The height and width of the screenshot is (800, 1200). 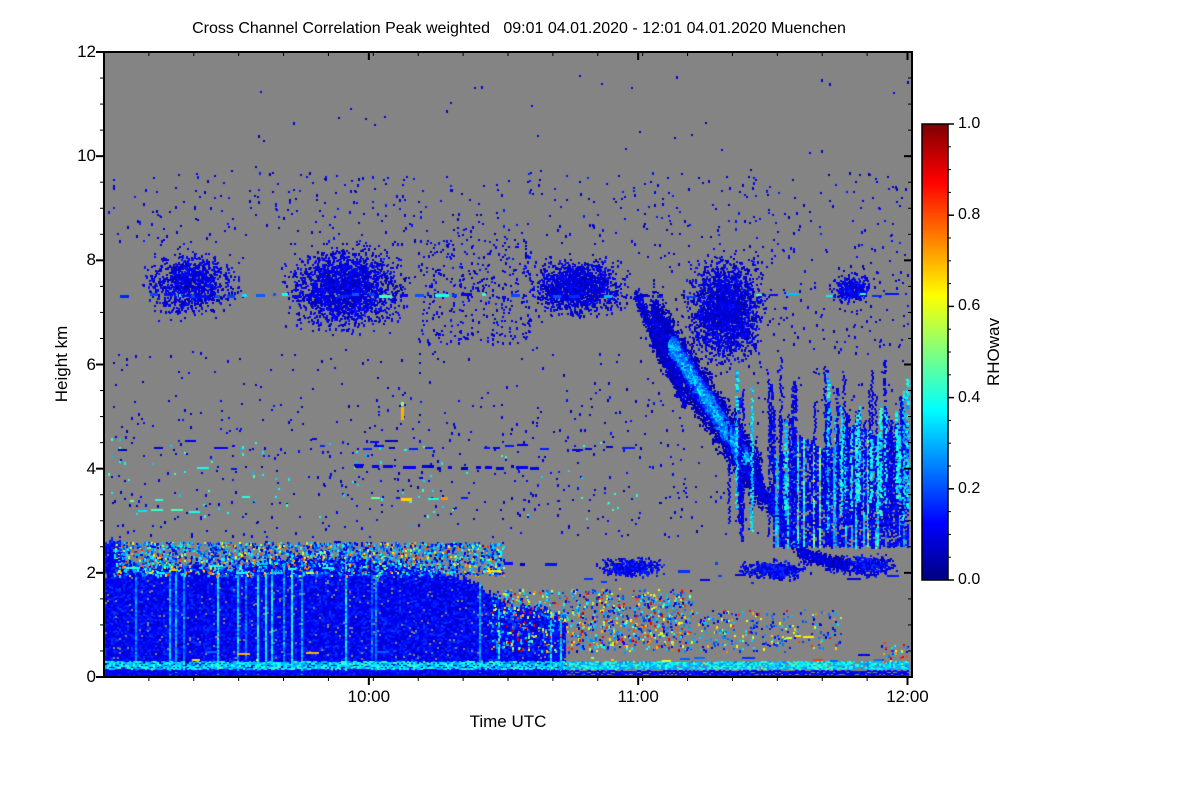 What do you see at coordinates (91, 260) in the screenshot?
I see `y-tick-label: 8` at bounding box center [91, 260].